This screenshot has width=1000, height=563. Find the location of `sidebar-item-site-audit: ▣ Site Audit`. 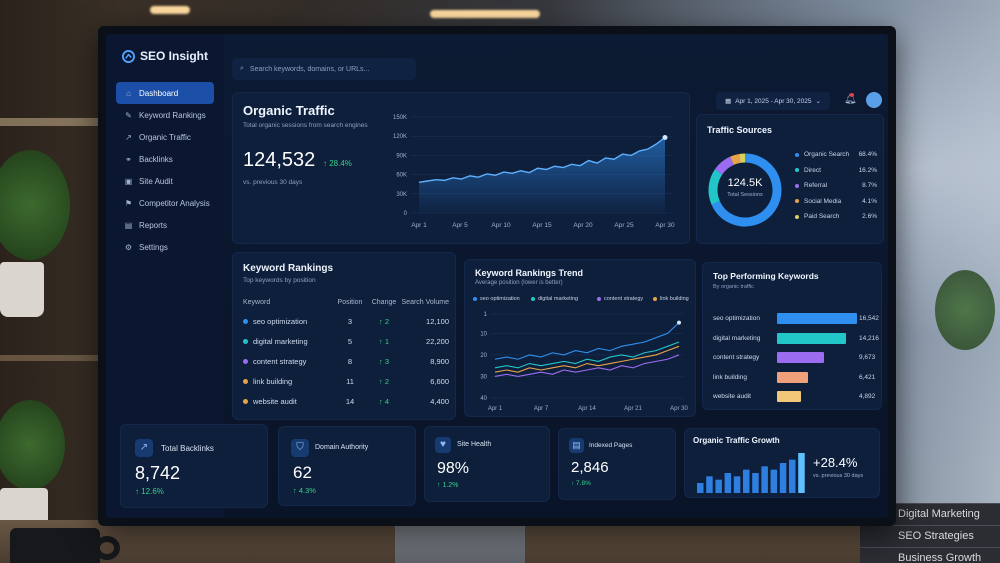

sidebar-item-site-audit: ▣ Site Audit is located at coordinates (165, 181).